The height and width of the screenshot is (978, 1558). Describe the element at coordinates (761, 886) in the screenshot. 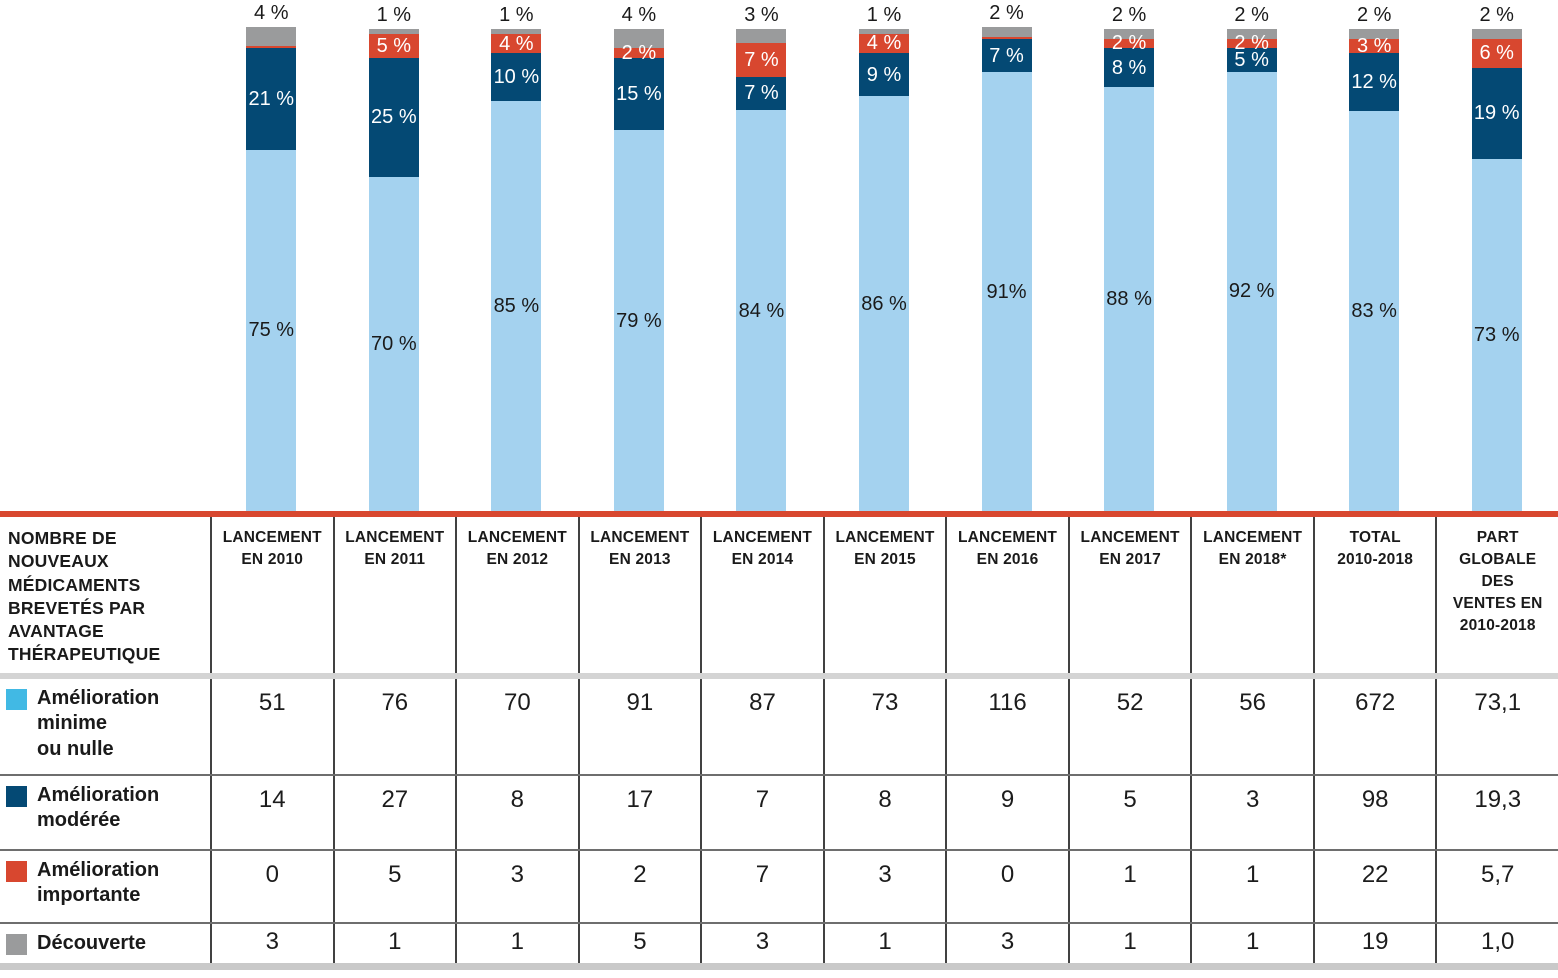

I see `table-value-cell: 7` at that location.